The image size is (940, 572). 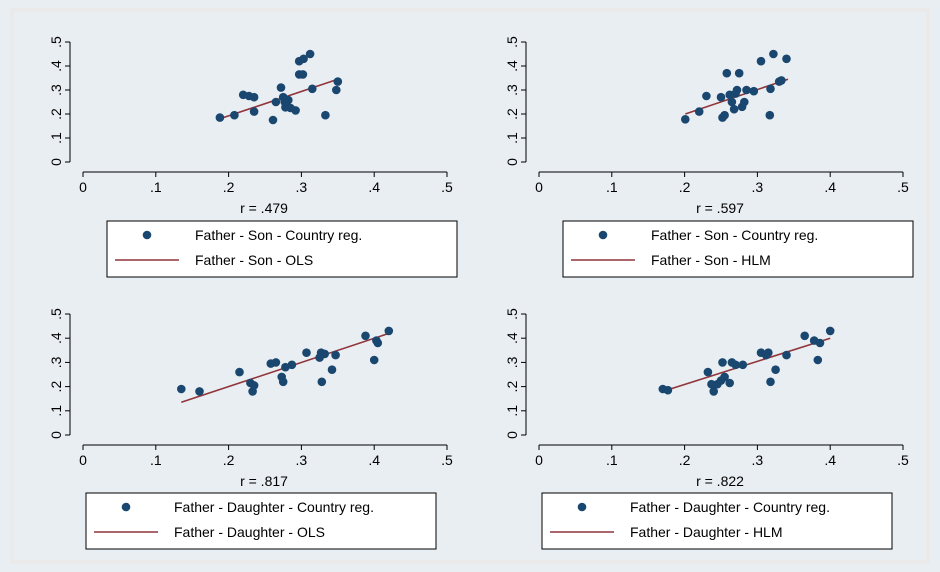 I want to click on r-label: r = .822, so click(x=720, y=481).